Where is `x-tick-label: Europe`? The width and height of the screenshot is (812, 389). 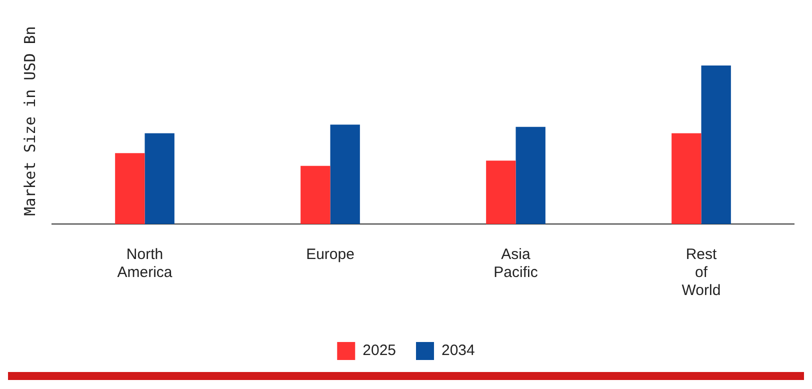
x-tick-label: Europe is located at coordinates (330, 255).